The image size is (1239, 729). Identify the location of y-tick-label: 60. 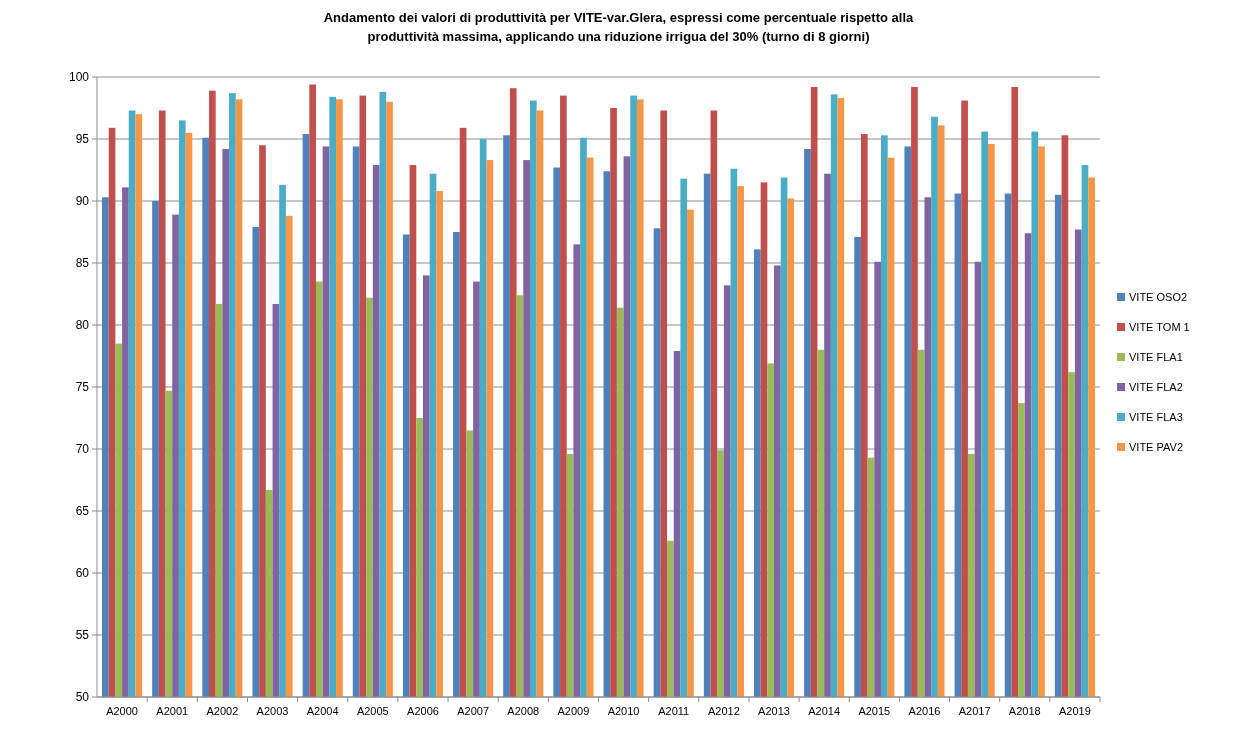
(82, 573).